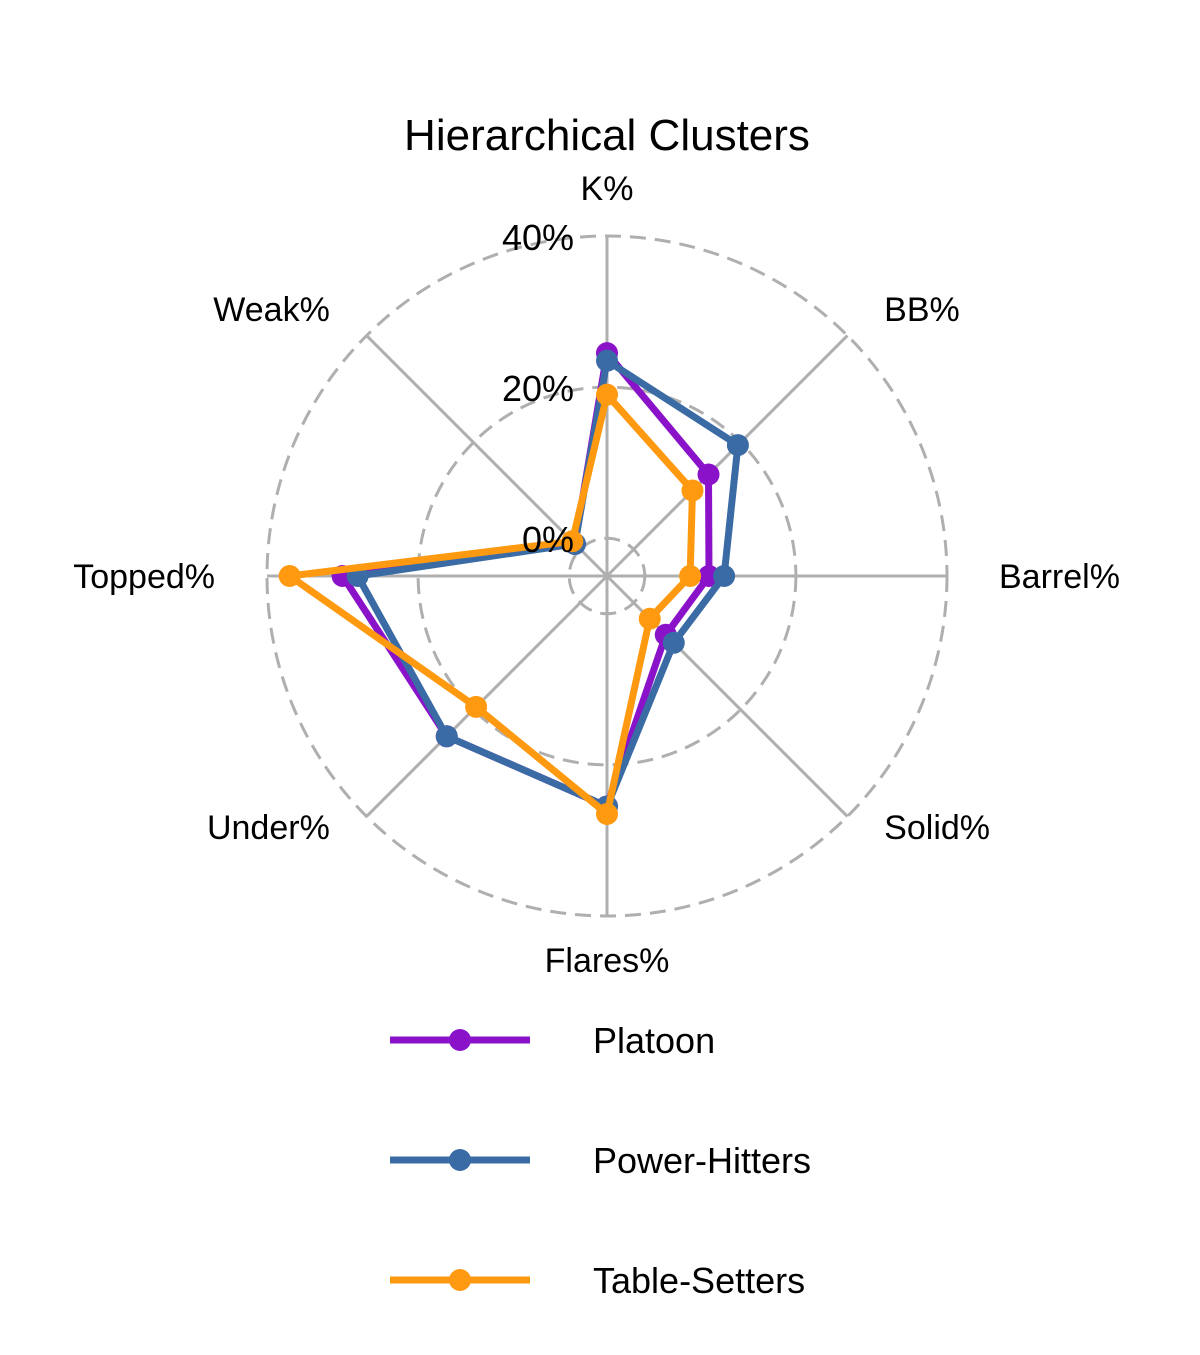 This screenshot has height=1355, width=1200. What do you see at coordinates (607, 135) in the screenshot?
I see `chart-title: Hierarchical Clusters` at bounding box center [607, 135].